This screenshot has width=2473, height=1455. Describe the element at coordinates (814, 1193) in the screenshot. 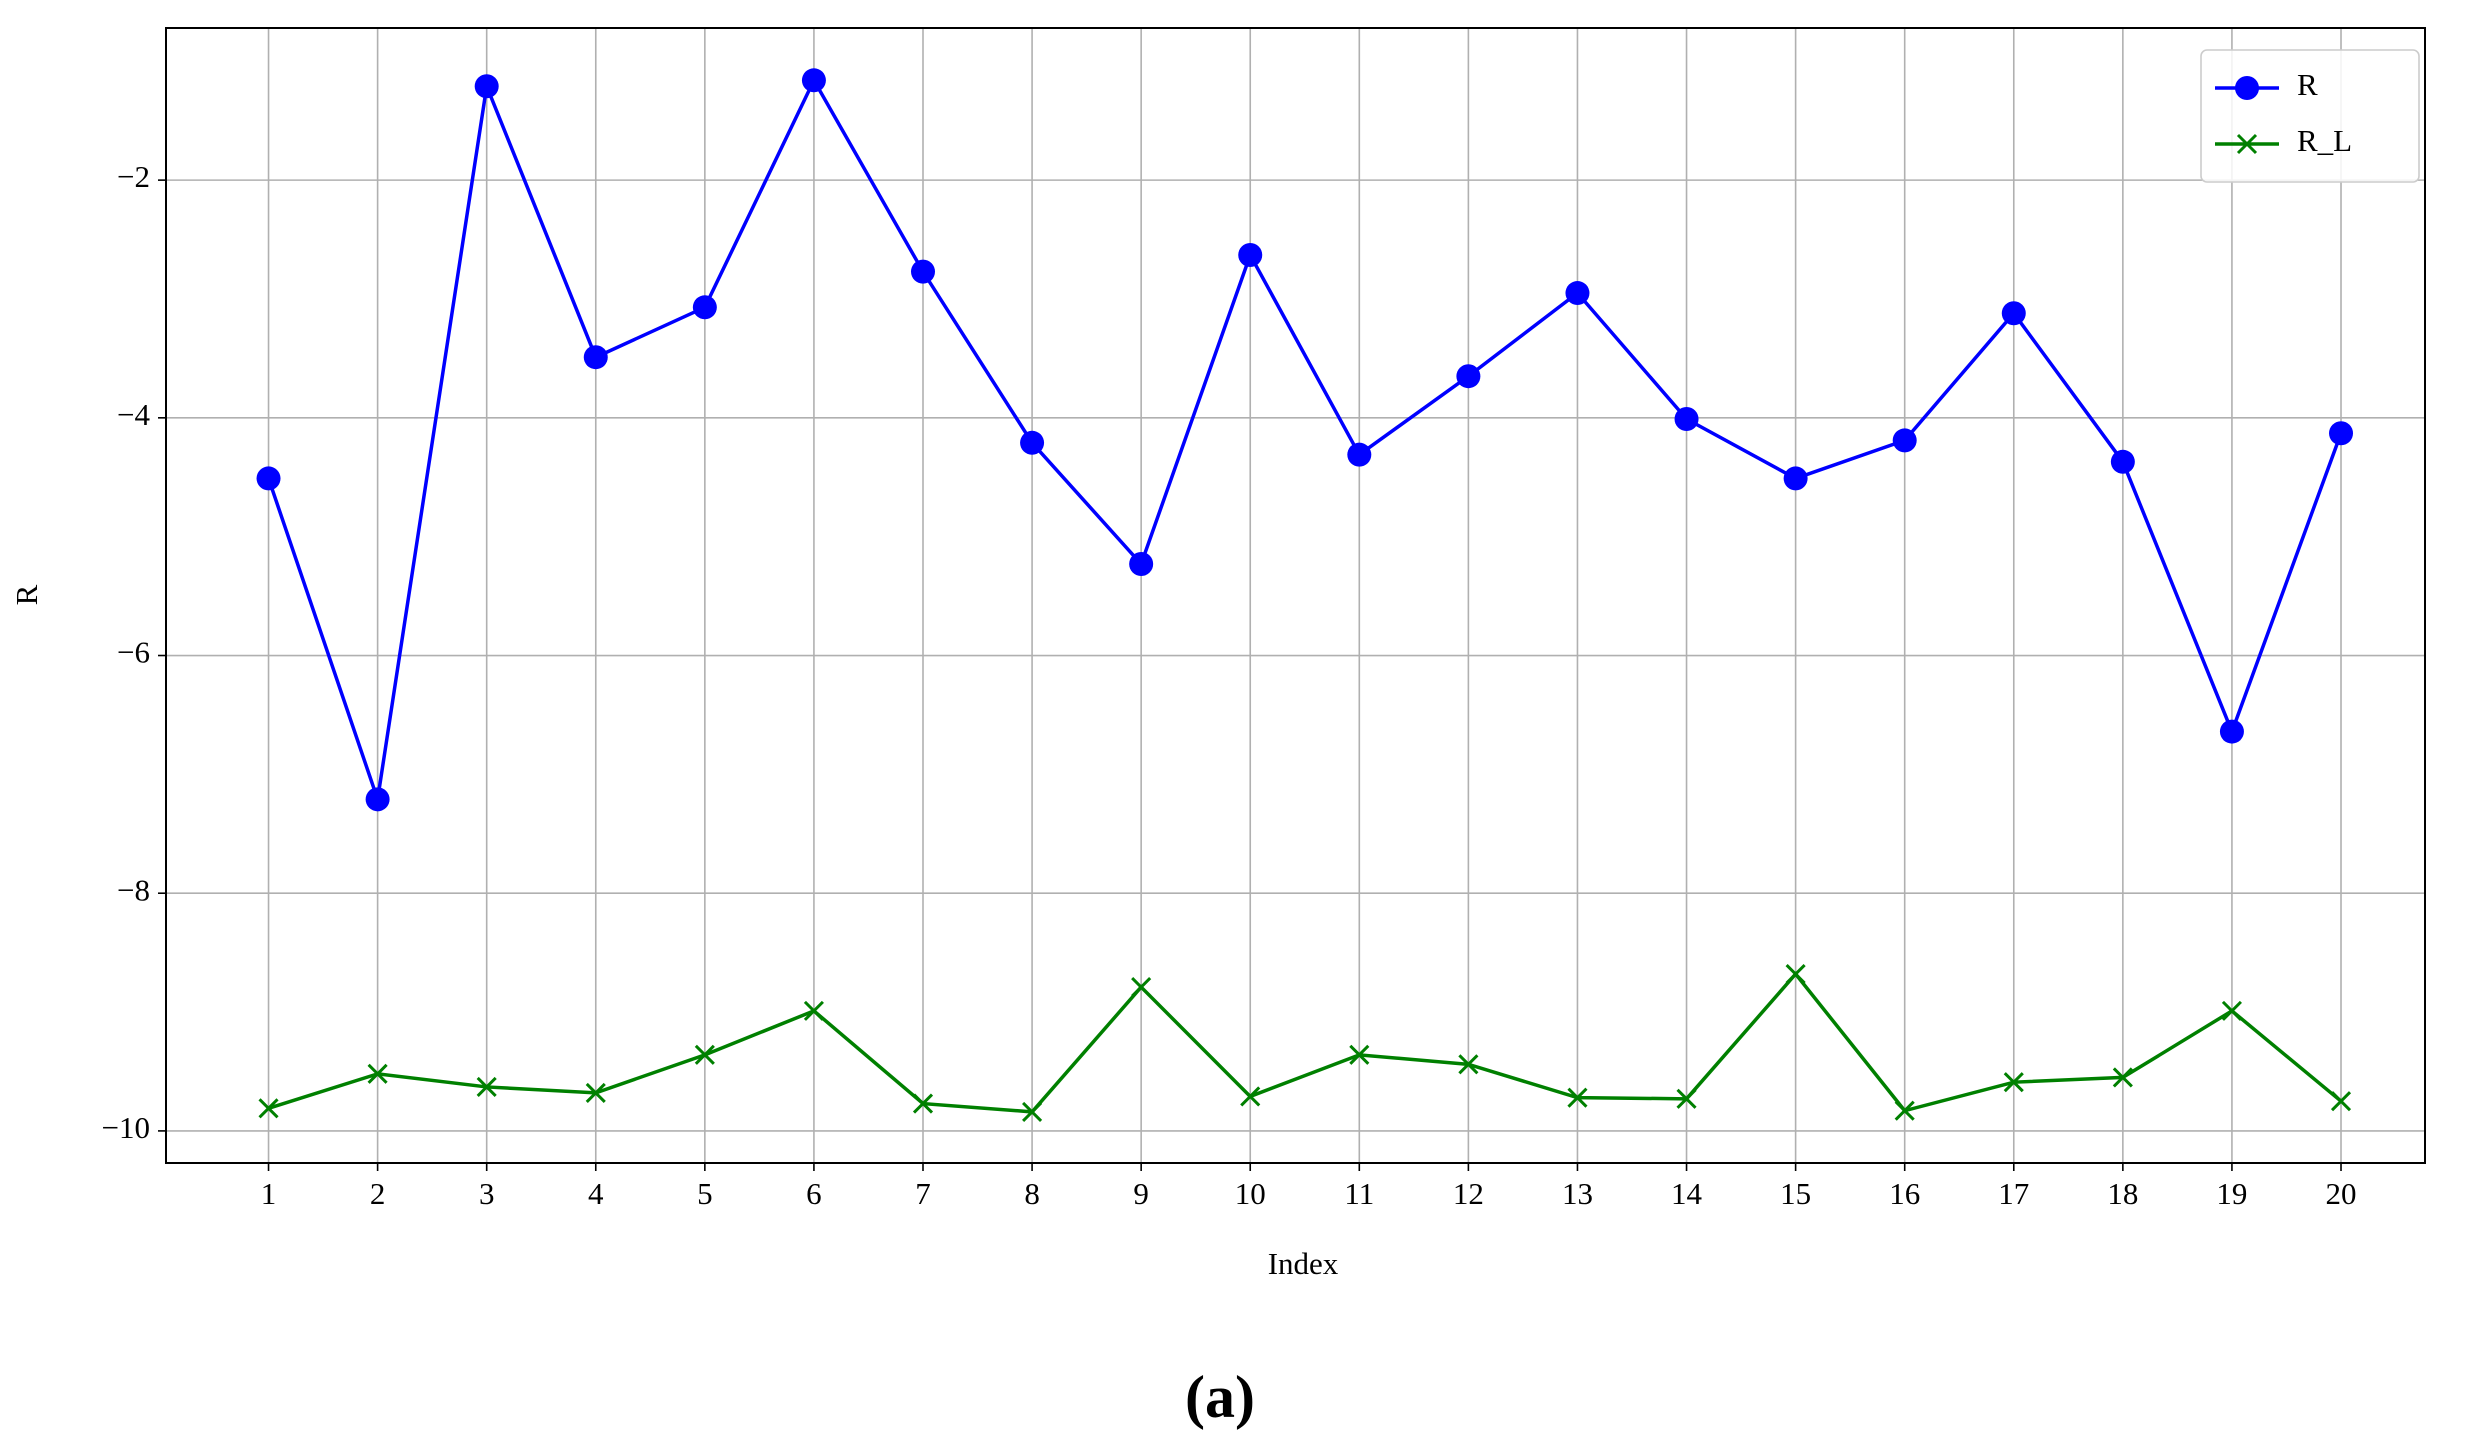

I see `x-tick-label: 6` at that location.